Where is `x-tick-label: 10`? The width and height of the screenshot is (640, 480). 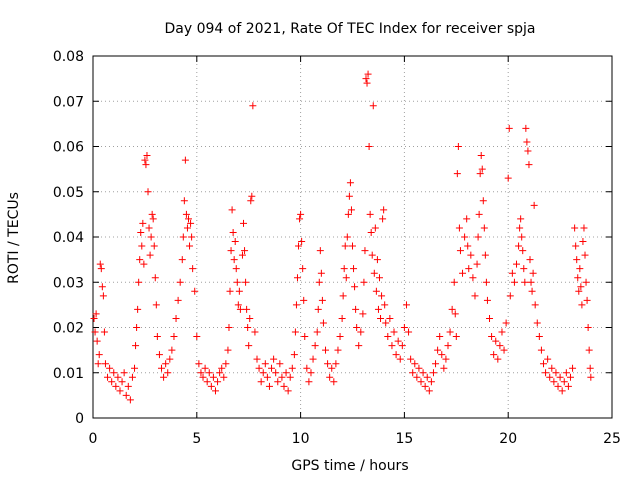
x-tick-label: 10 is located at coordinates (301, 439).